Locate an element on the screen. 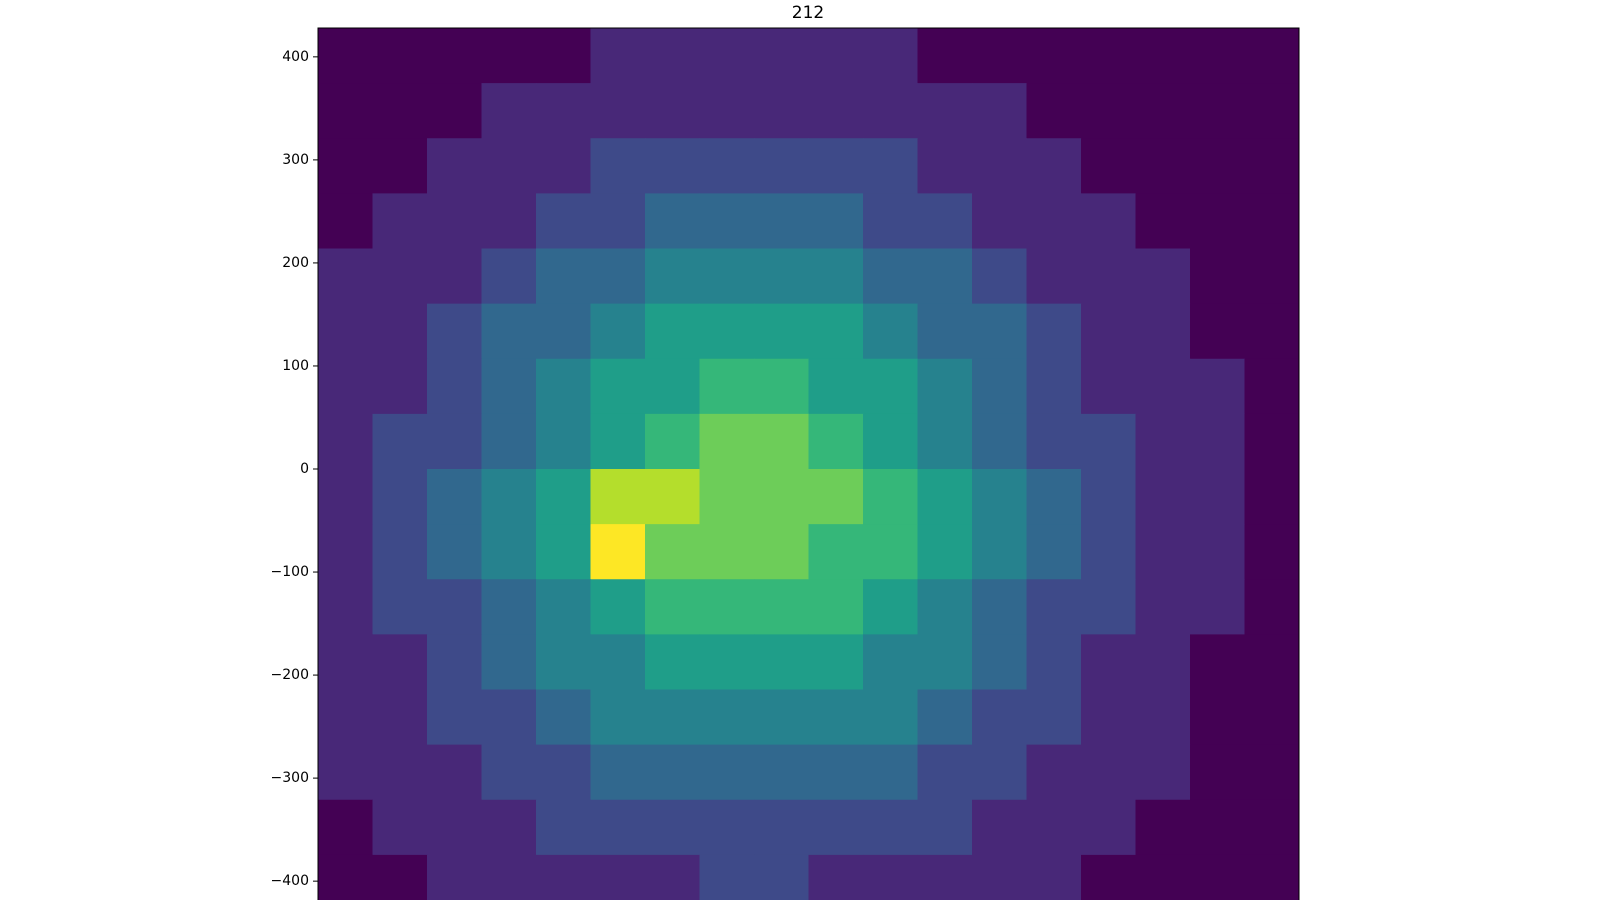 This screenshot has height=900, width=1600. y-tick-label: 100 is located at coordinates (295, 366).